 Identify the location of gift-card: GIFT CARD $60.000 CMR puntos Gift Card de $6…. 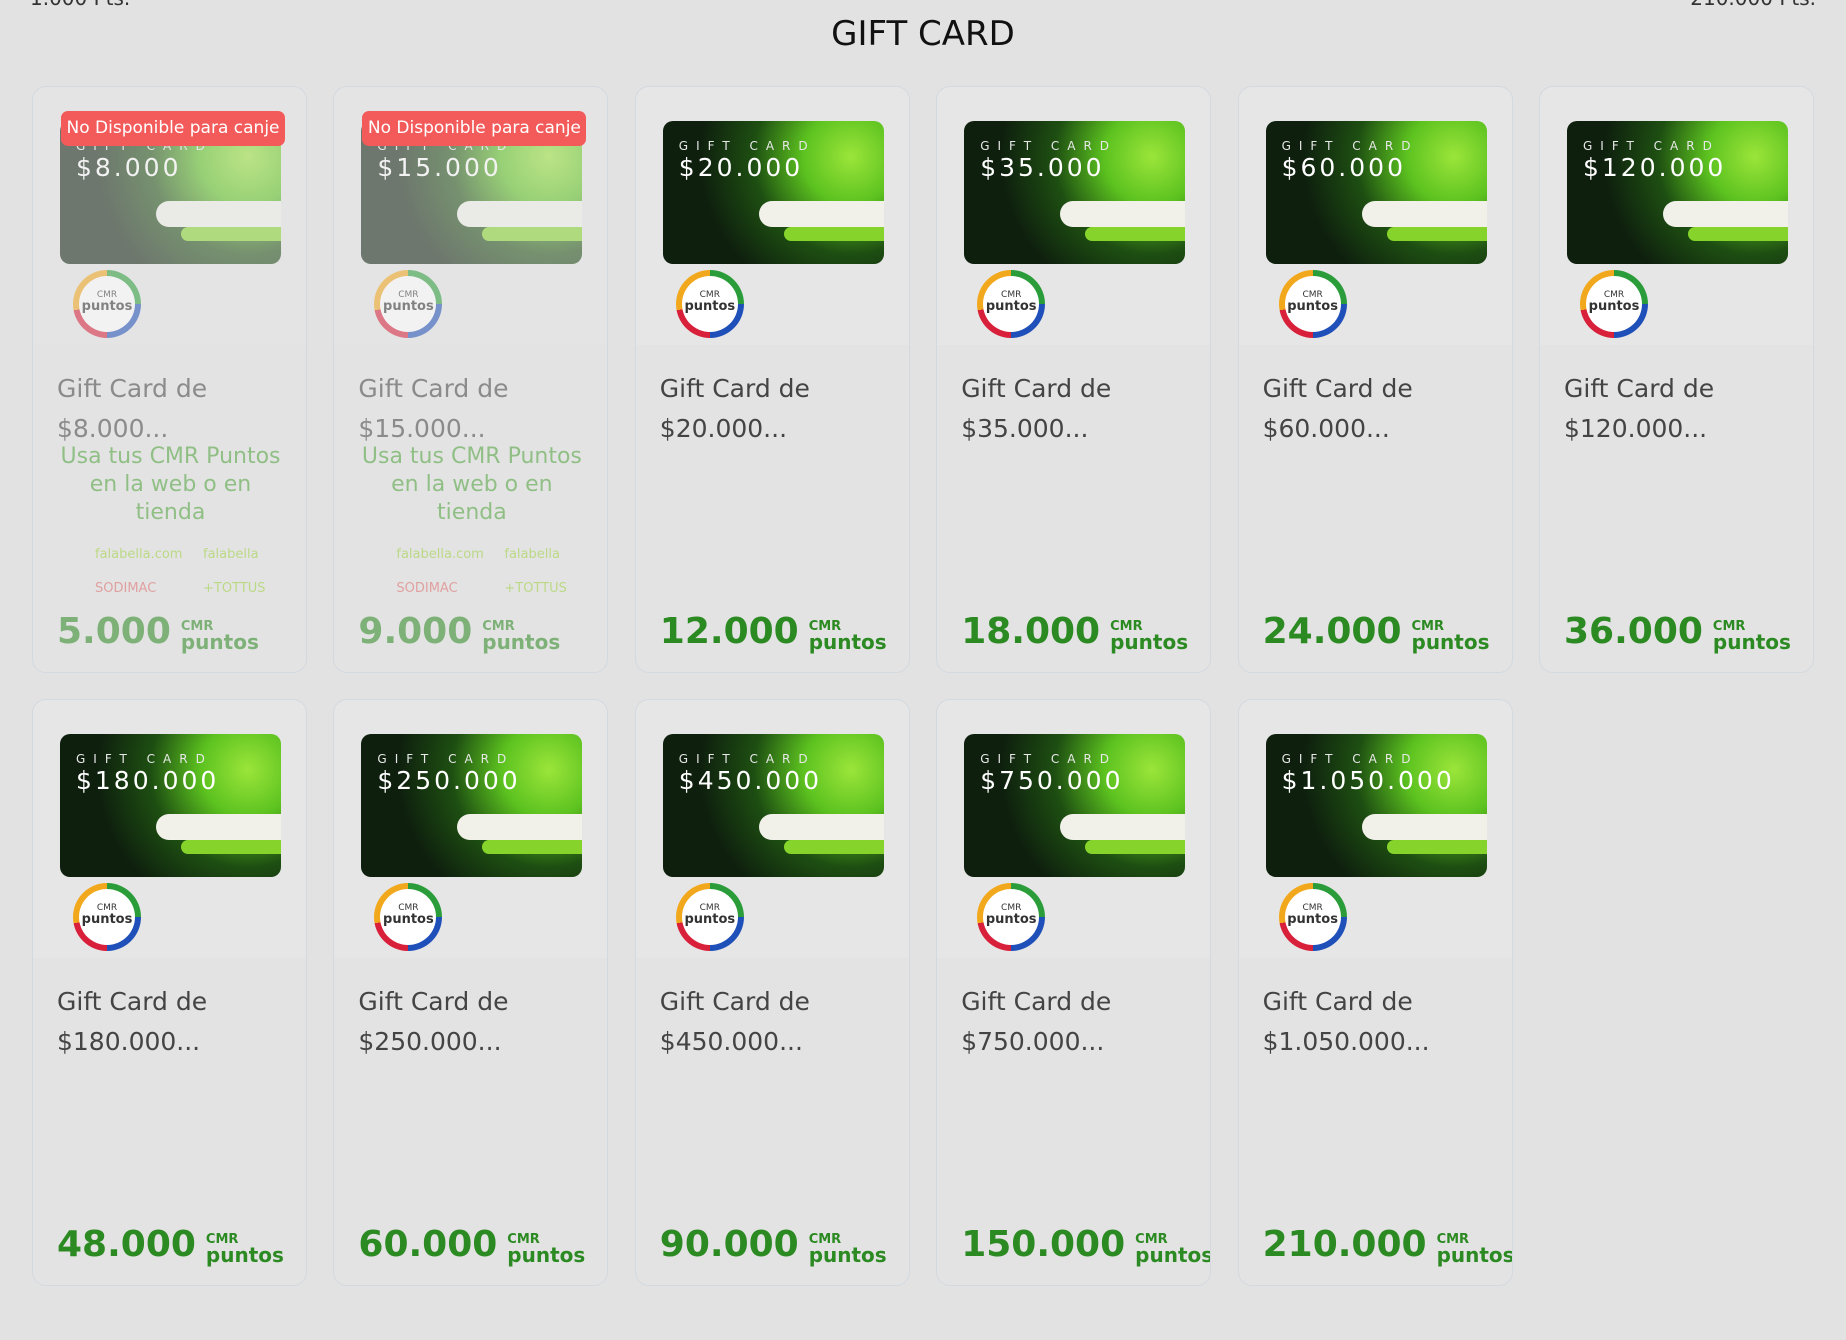
(1375, 379).